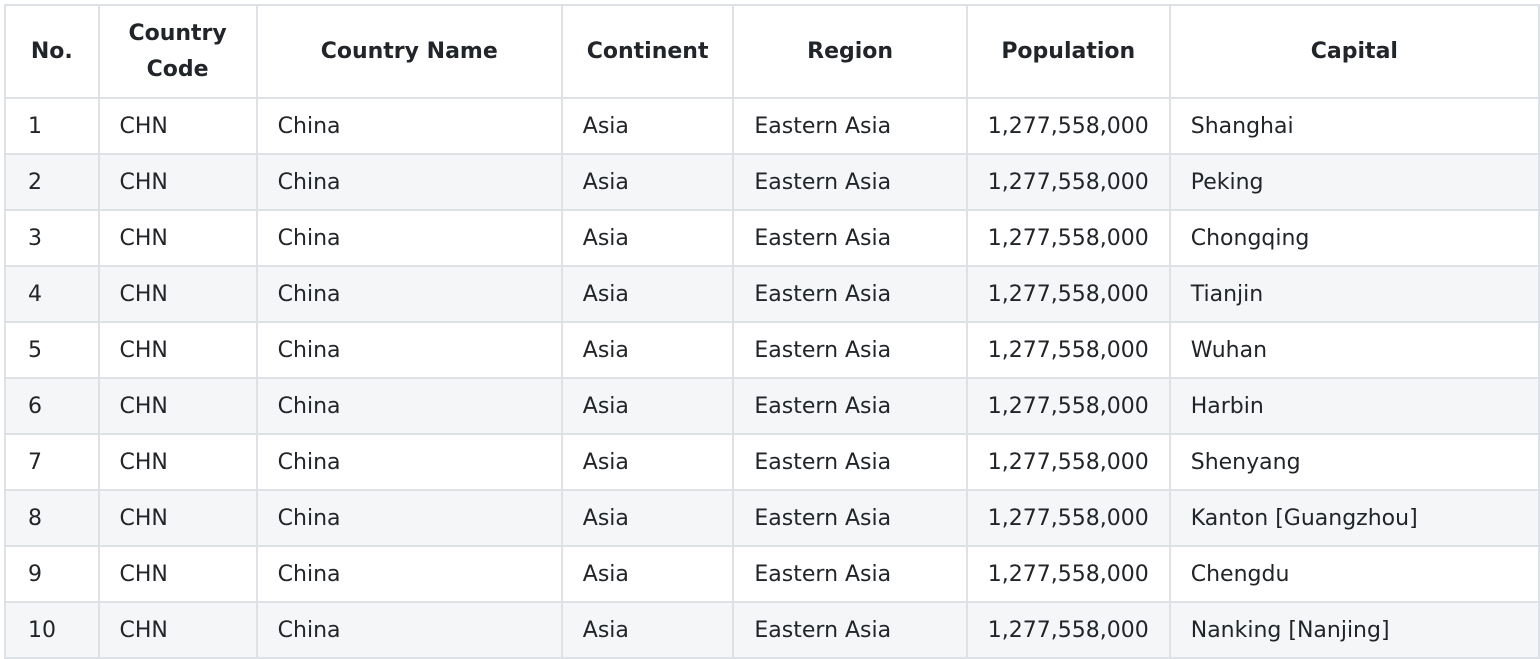  Describe the element at coordinates (177, 33) in the screenshot. I see `header-country-code-line1: Country` at that location.